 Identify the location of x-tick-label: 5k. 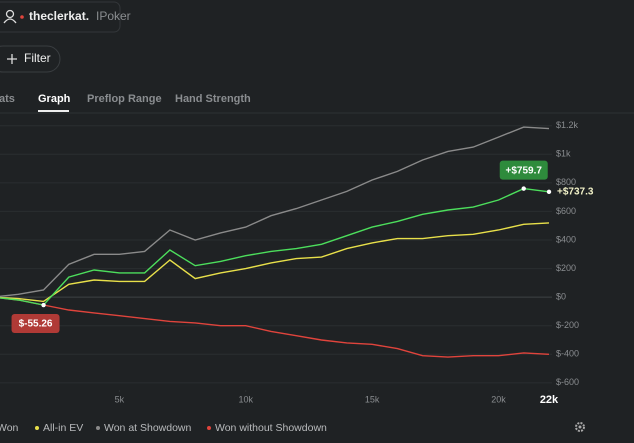
(120, 399).